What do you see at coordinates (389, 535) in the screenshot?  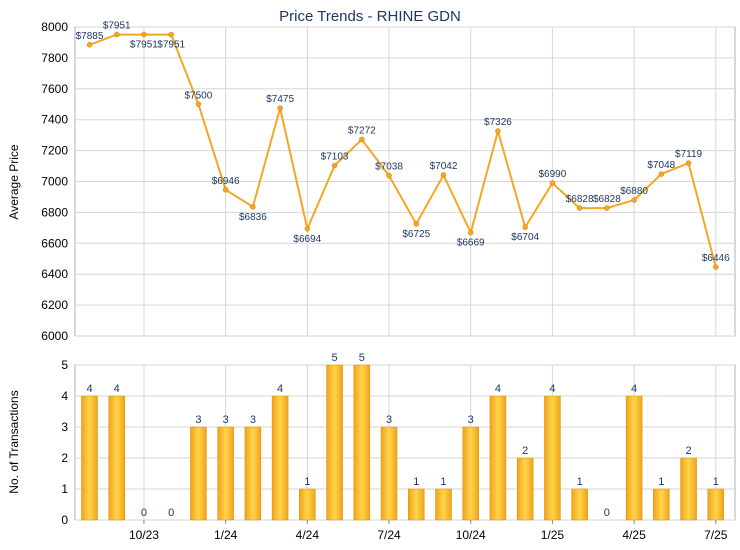 I see `x-tick-label: 7/24` at bounding box center [389, 535].